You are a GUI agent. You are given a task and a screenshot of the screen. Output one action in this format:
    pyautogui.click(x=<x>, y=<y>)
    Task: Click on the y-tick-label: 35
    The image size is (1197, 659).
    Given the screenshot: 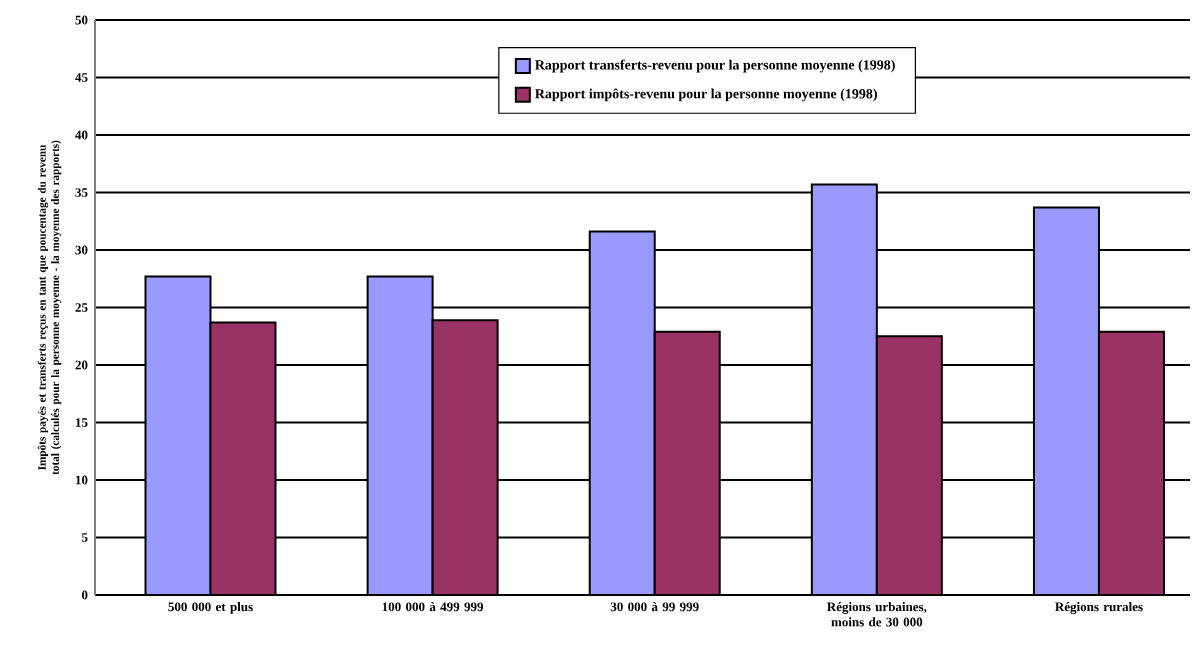 What is the action you would take?
    pyautogui.click(x=81, y=192)
    